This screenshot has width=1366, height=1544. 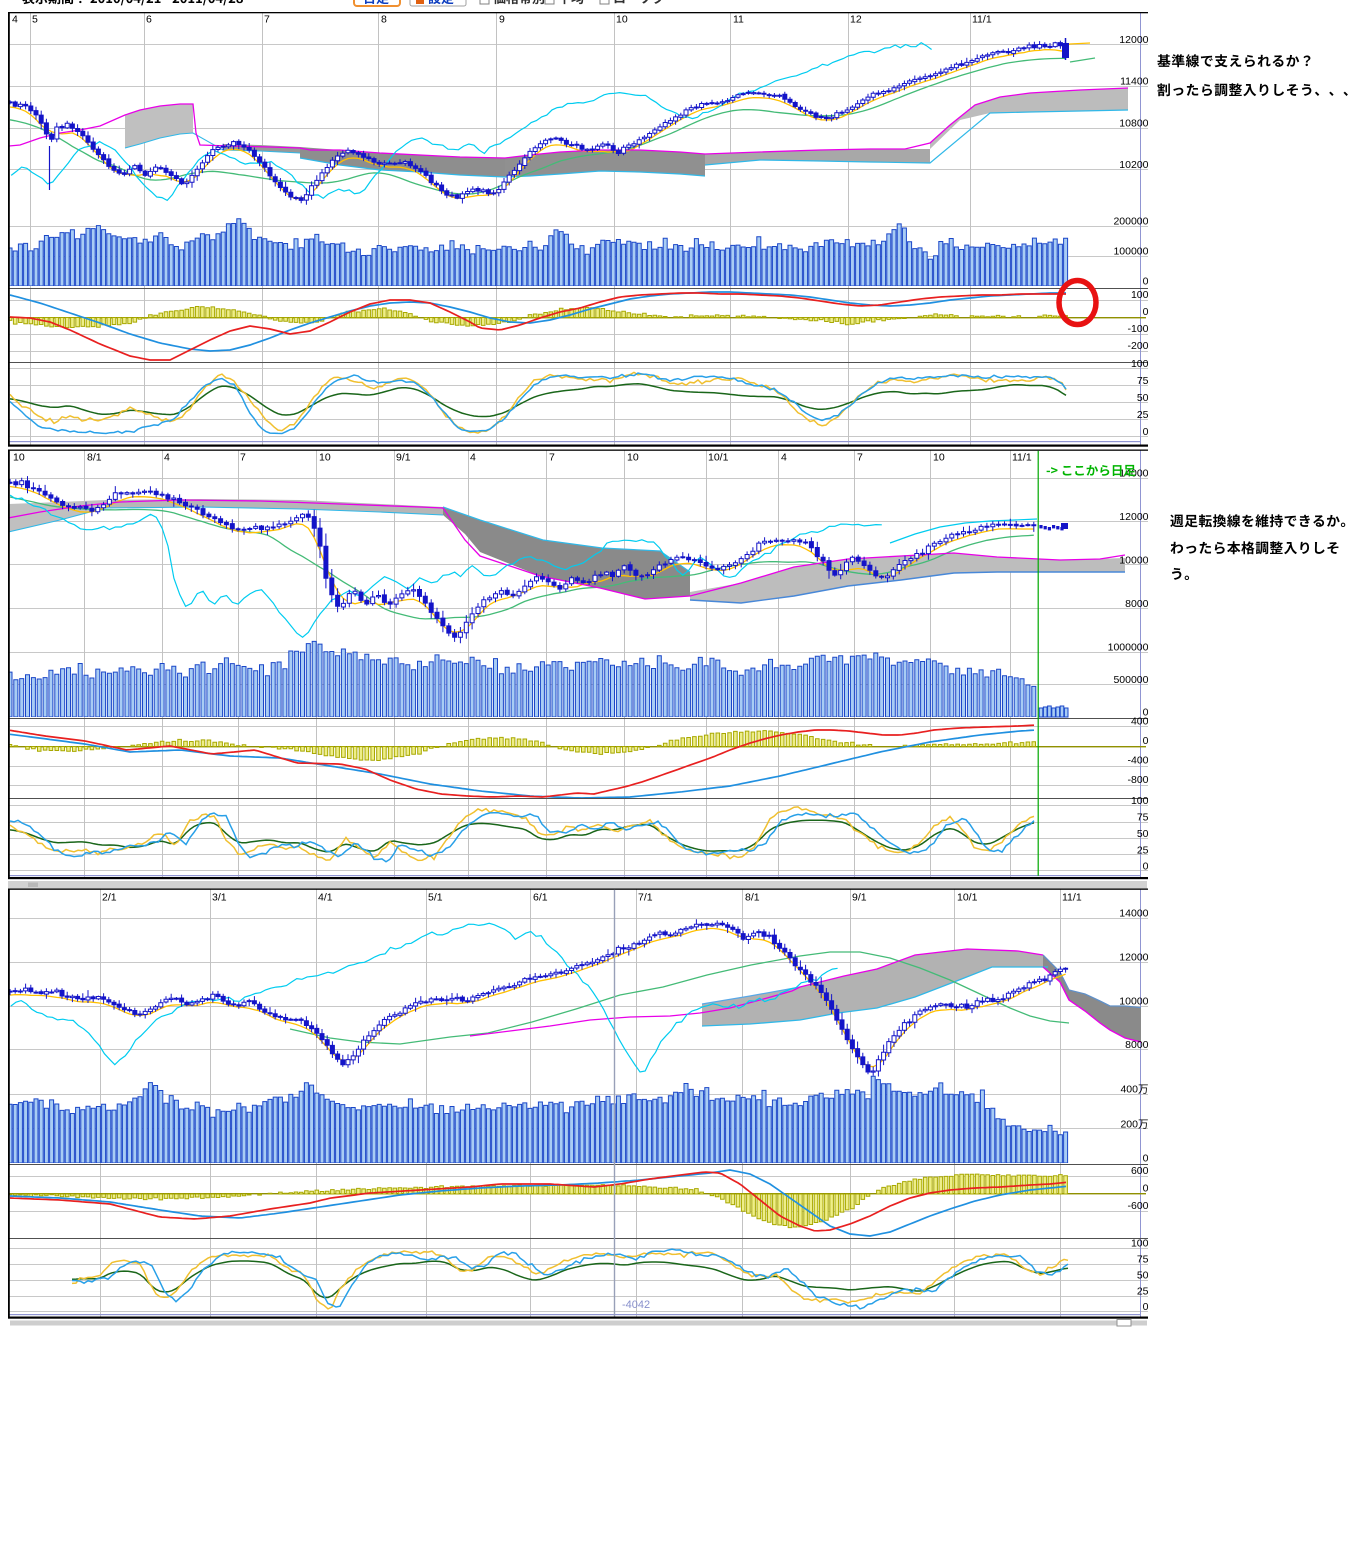 I want to click on svg-text: 11400, so click(x=1134, y=82).